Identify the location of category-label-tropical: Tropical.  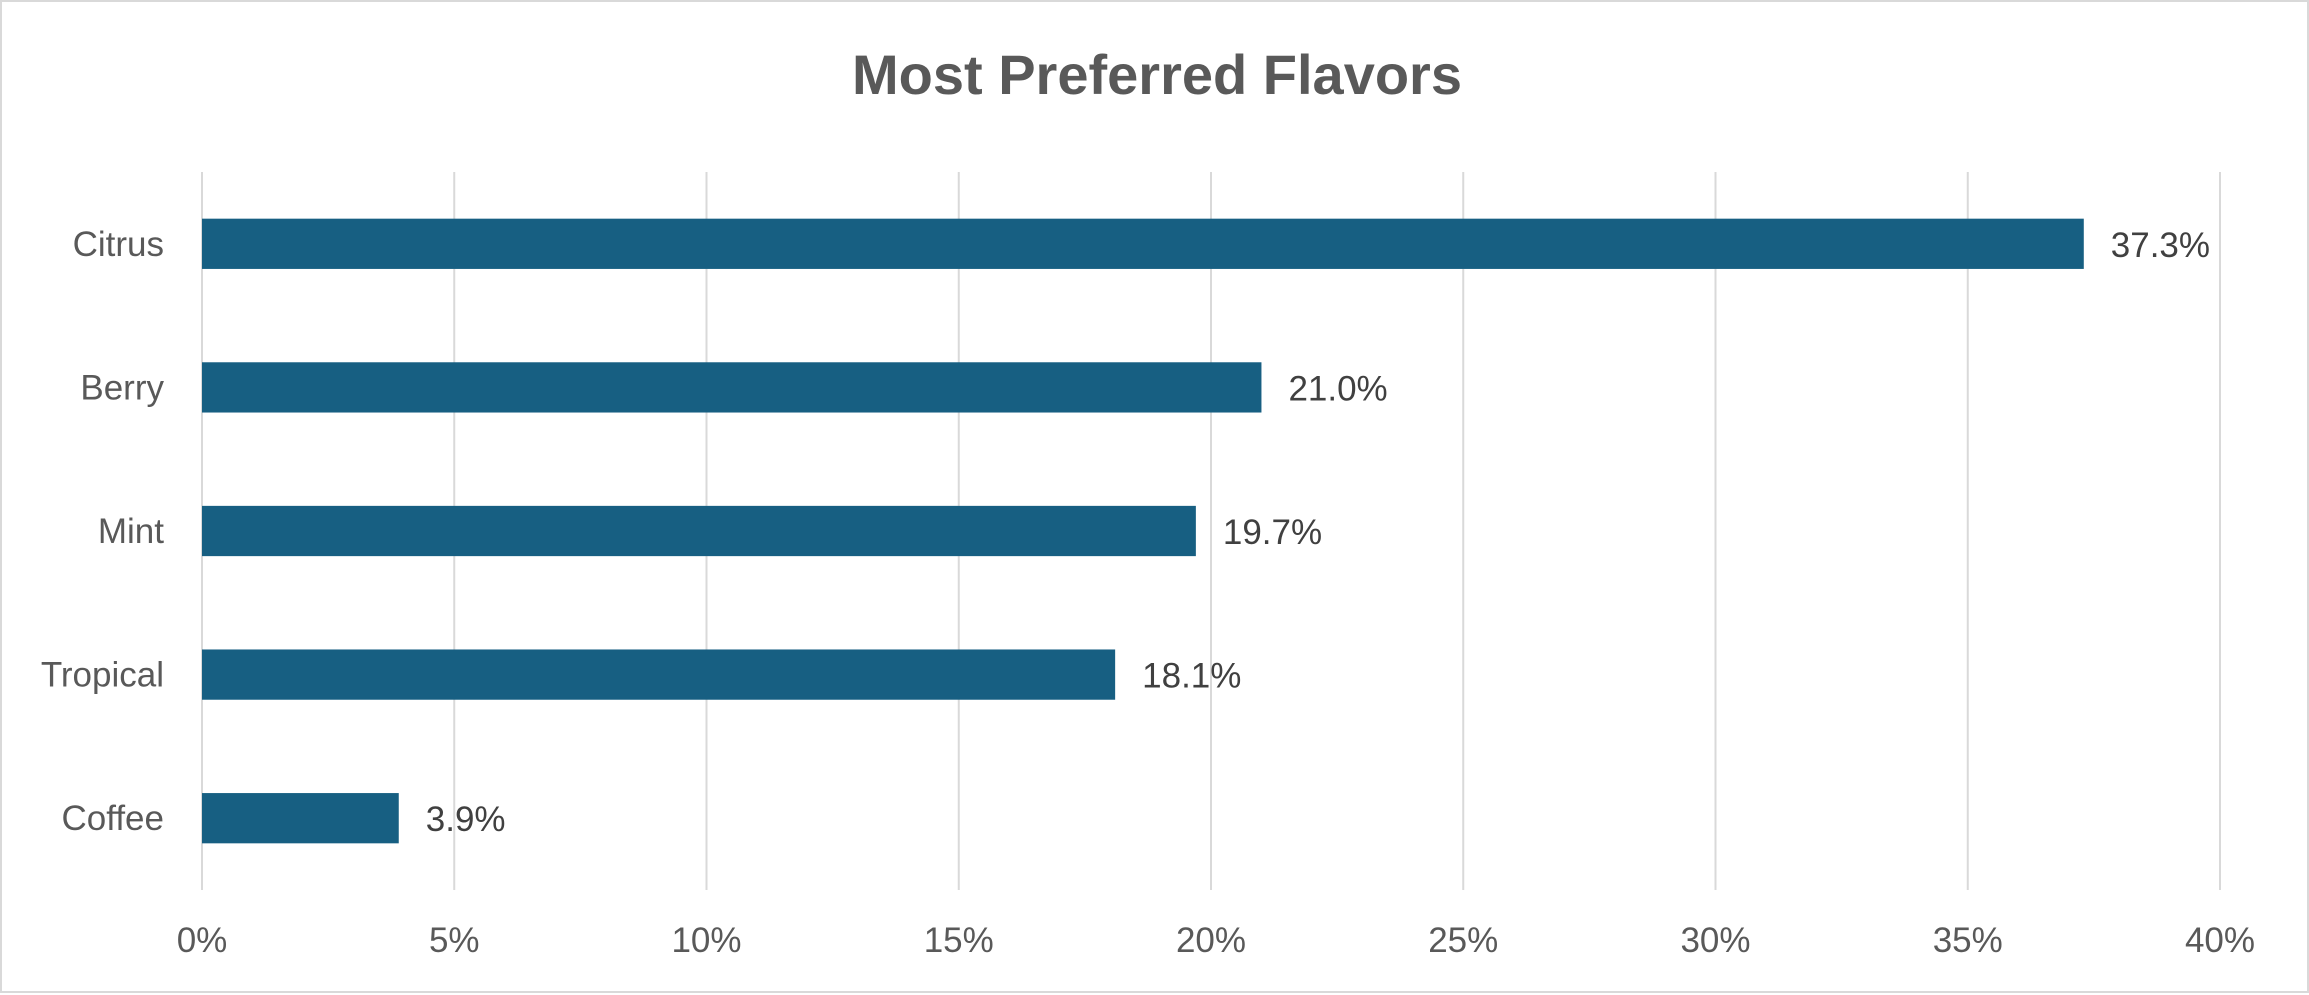
(102, 675).